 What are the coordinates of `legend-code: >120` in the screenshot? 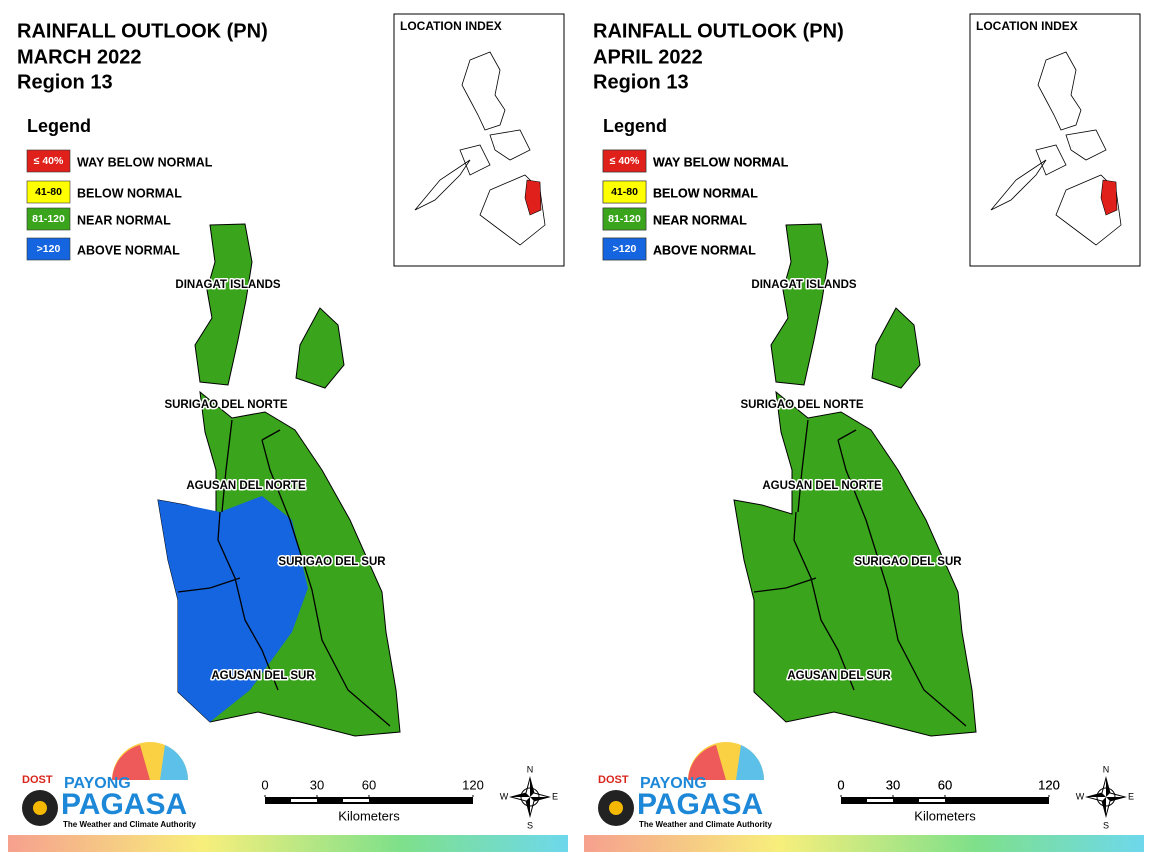 It's located at (49, 249).